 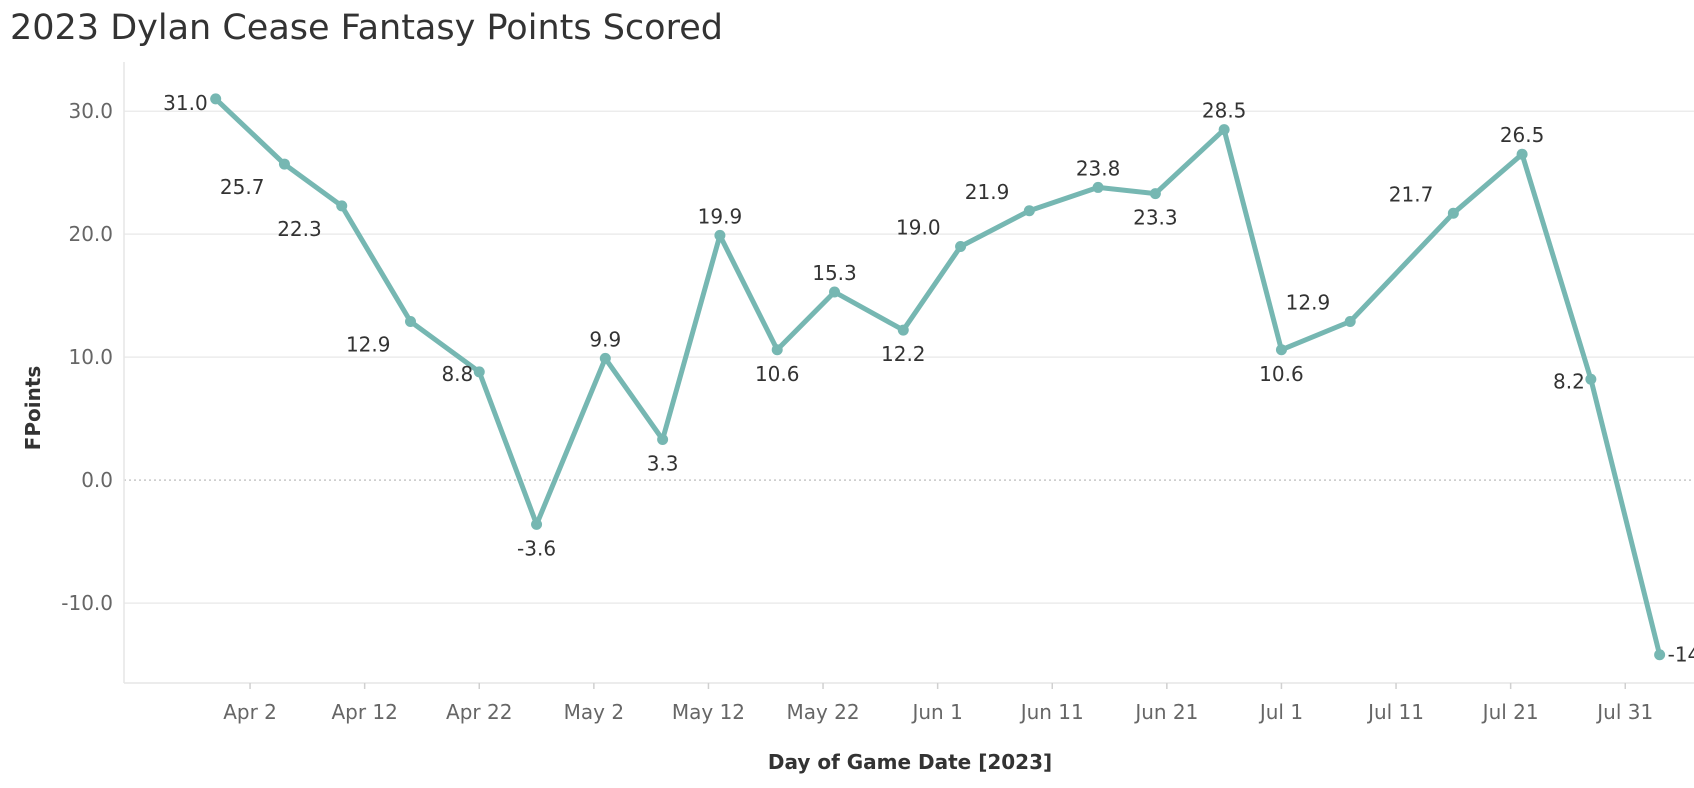 I want to click on data-label: 9.9, so click(x=605, y=339).